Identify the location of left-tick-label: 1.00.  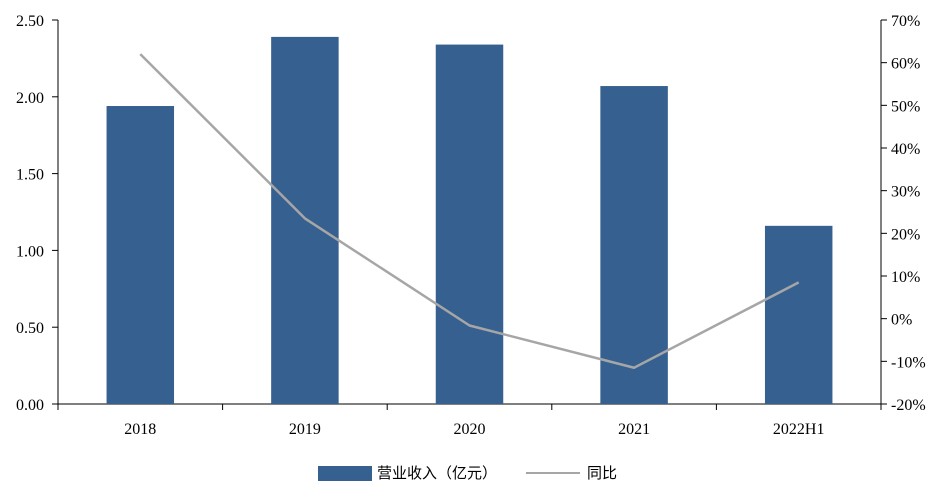
(30, 251).